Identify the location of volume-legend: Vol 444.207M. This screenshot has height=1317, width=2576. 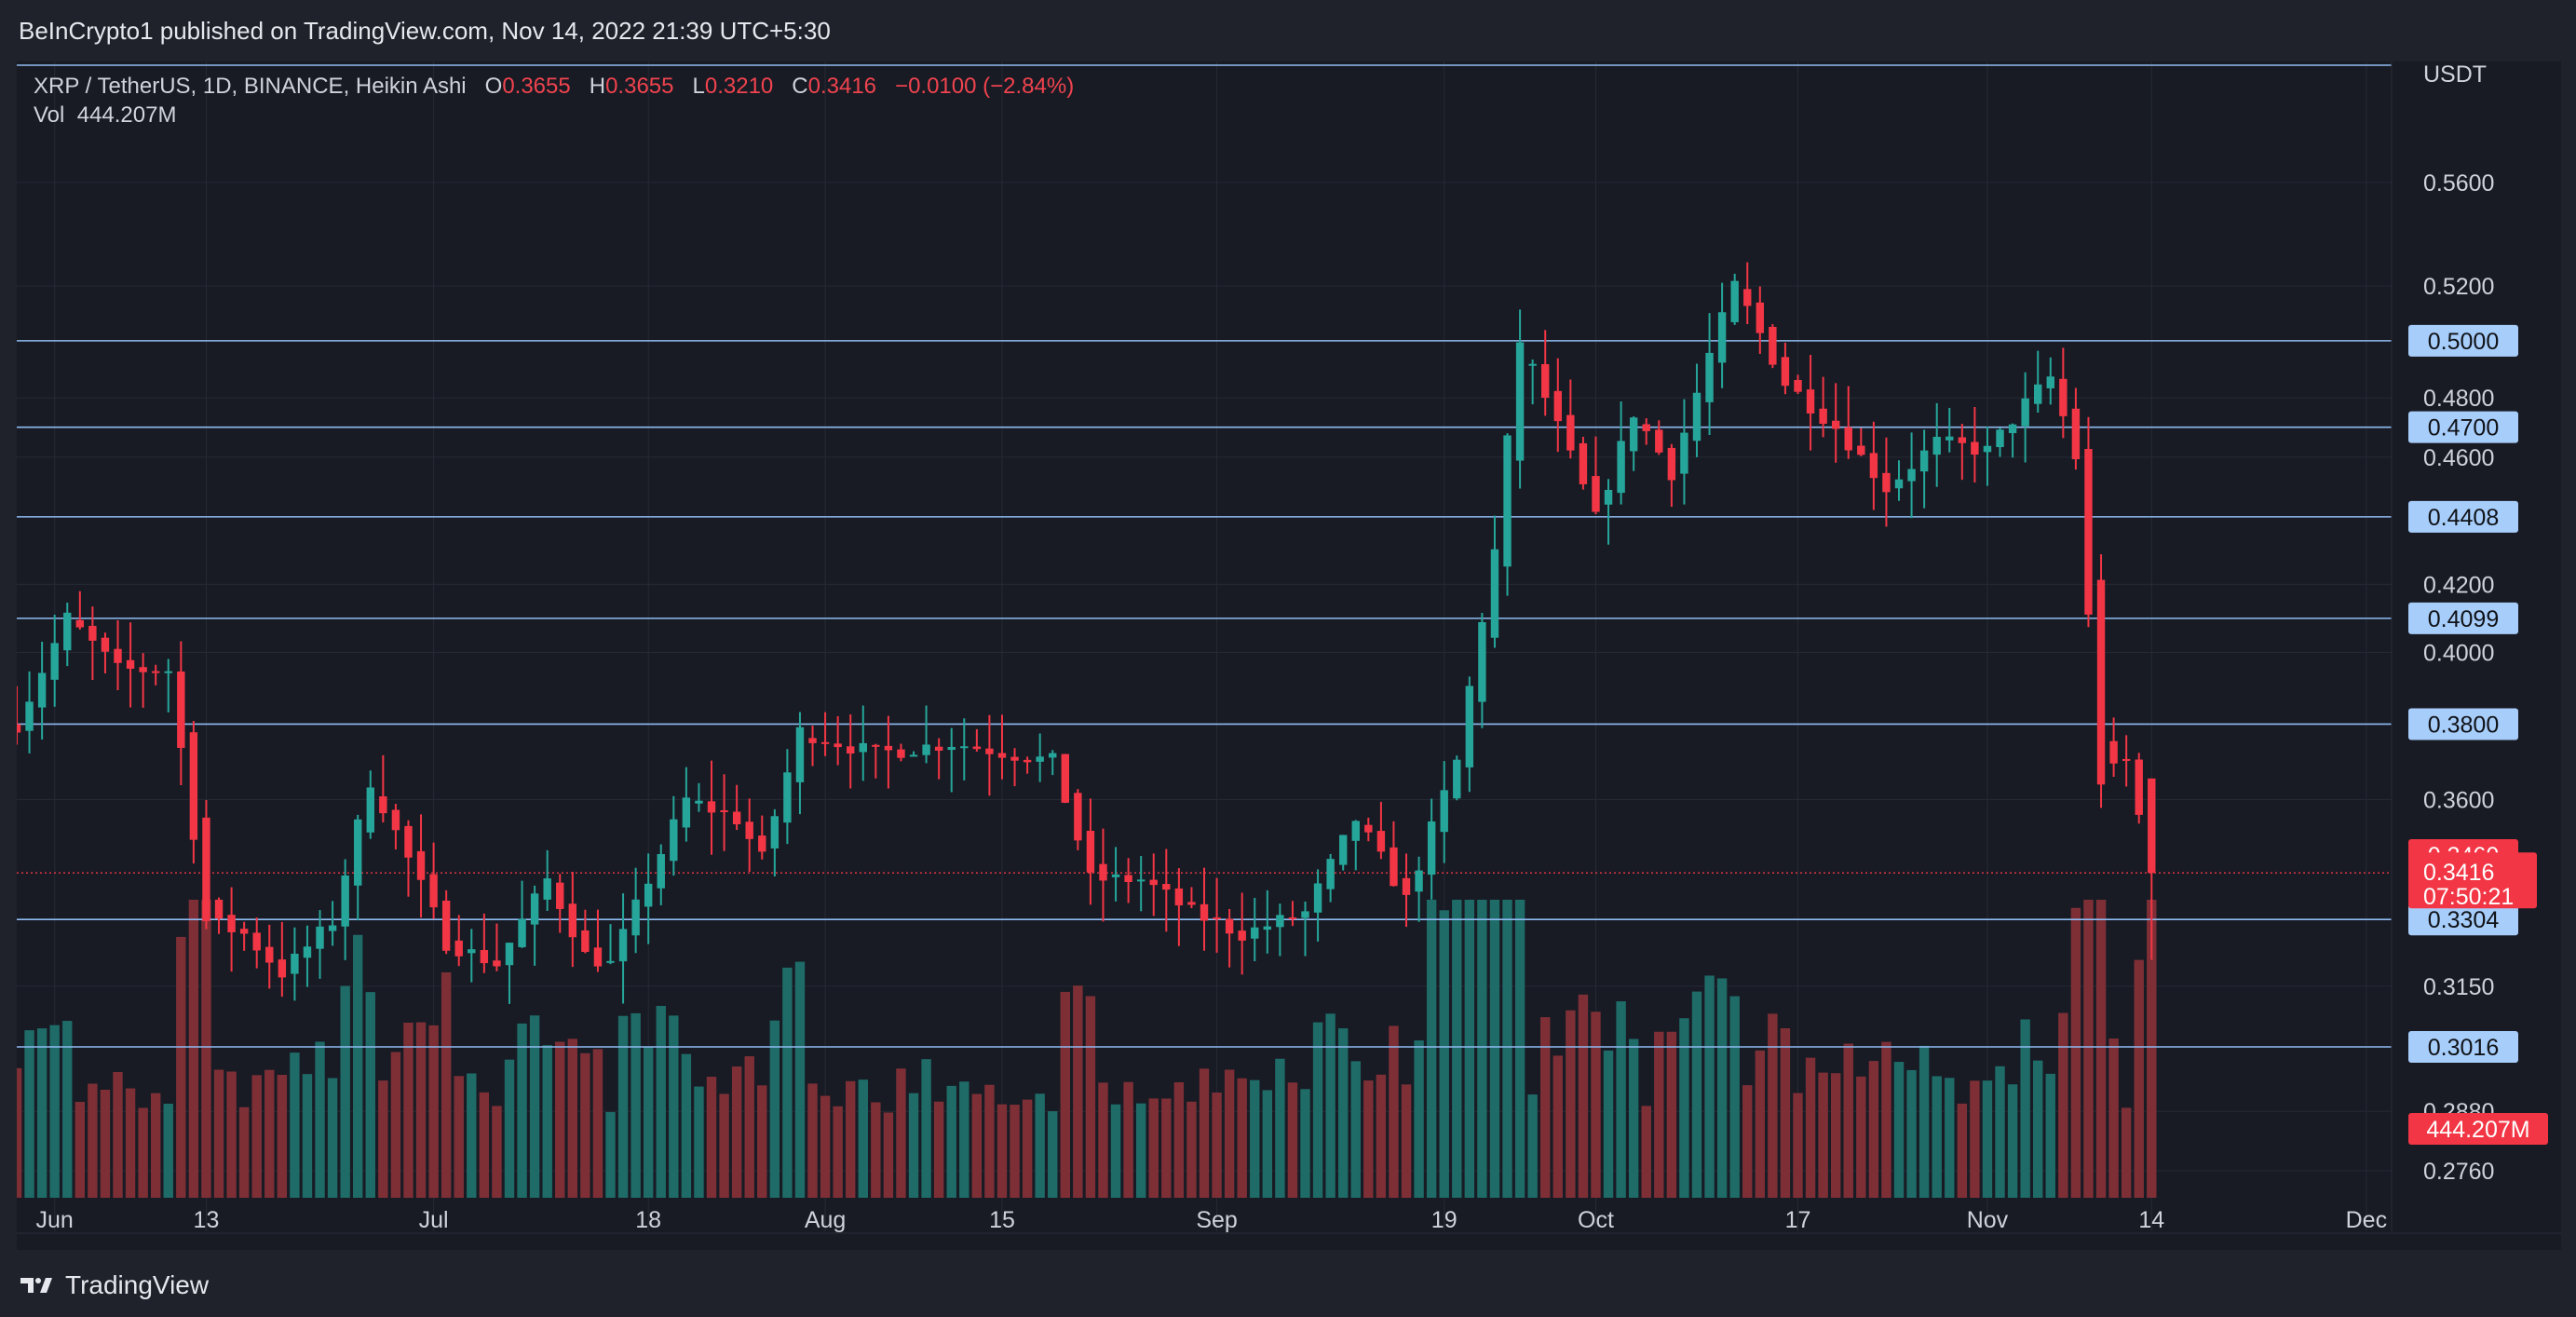
(105, 115).